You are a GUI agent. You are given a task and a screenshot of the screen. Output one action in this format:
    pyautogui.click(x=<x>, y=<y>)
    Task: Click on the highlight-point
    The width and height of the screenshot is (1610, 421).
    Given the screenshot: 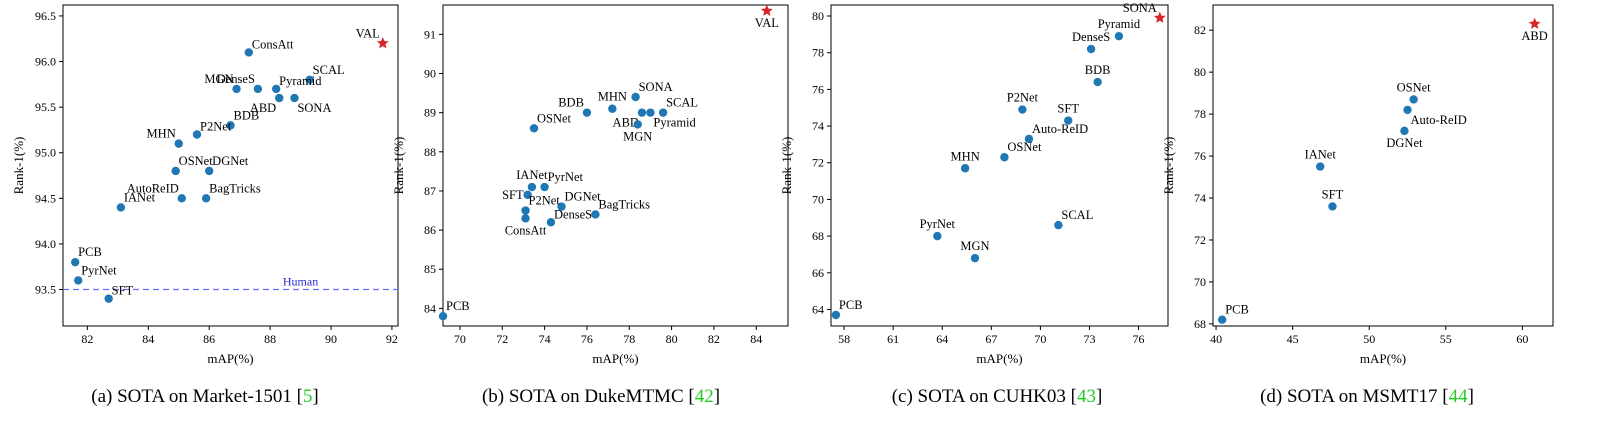 What is the action you would take?
    pyautogui.click(x=766, y=10)
    